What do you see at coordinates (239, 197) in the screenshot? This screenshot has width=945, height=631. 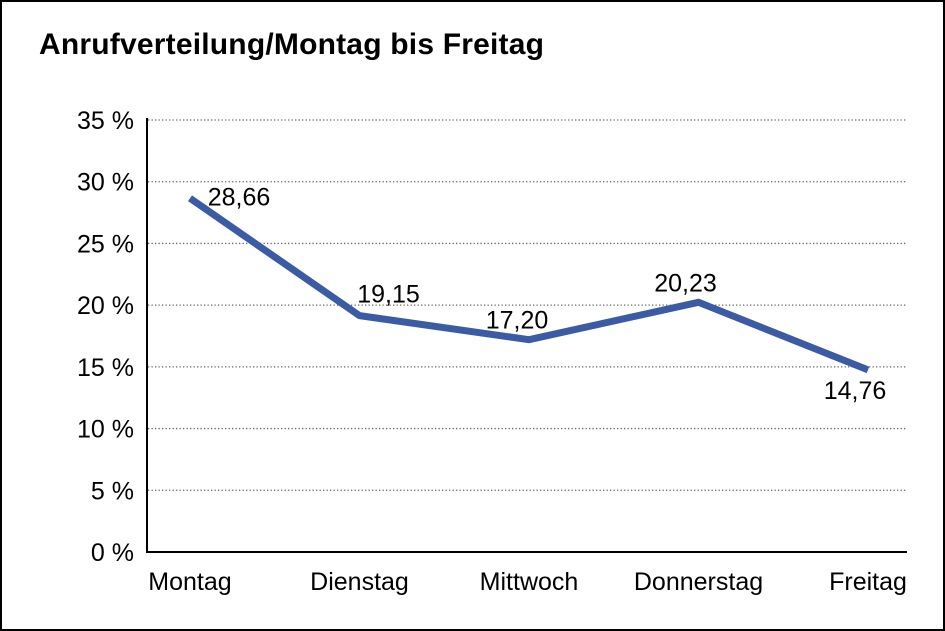 I see `data-point-label: 28,66` at bounding box center [239, 197].